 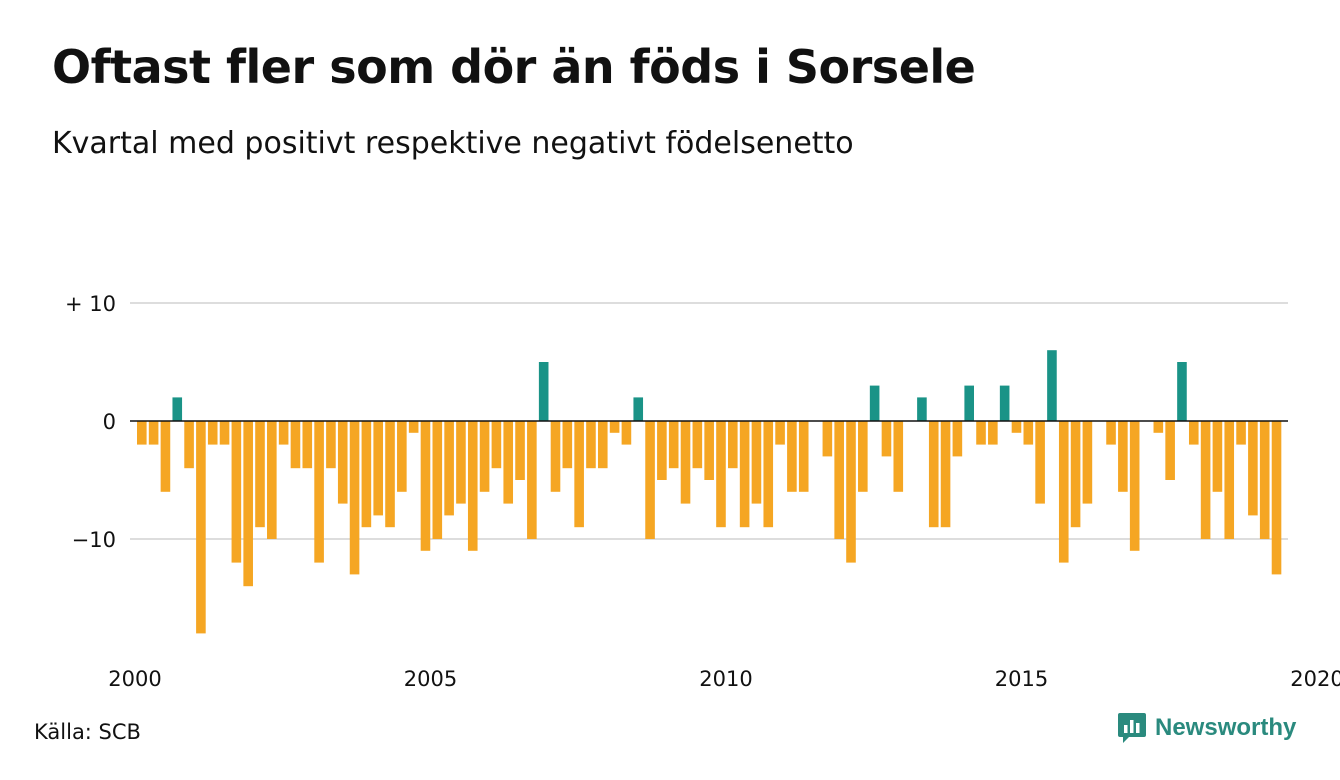 What do you see at coordinates (90, 304) in the screenshot?
I see `y-tick-label: + 10` at bounding box center [90, 304].